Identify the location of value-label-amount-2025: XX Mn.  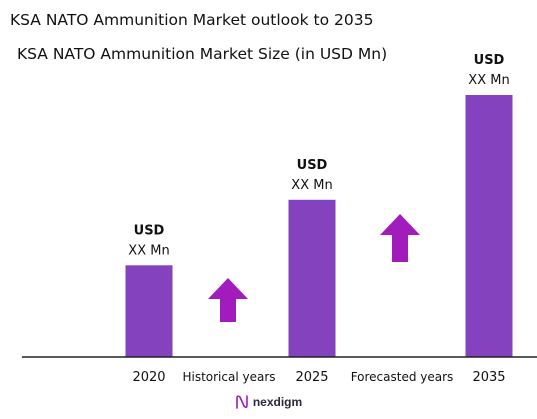
(311, 185).